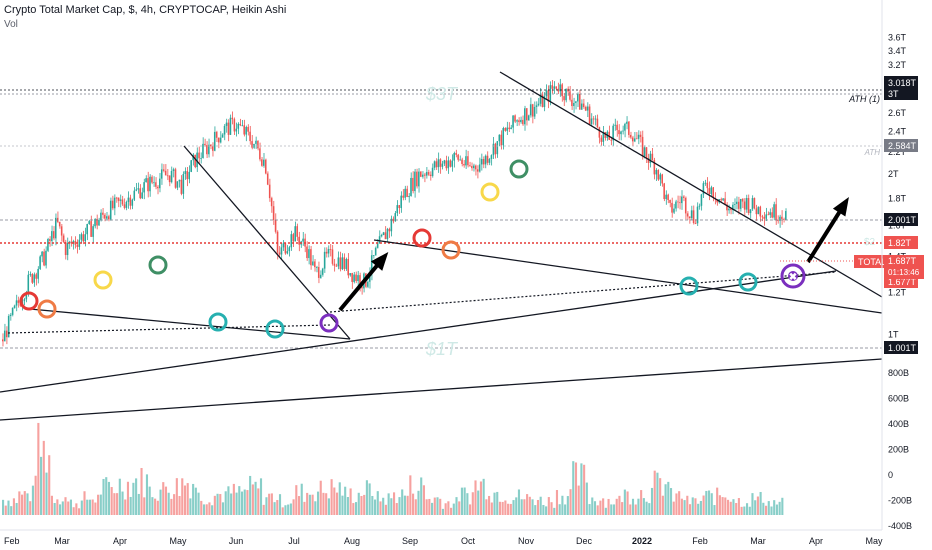  I want to click on current-price-box, so click(904, 267).